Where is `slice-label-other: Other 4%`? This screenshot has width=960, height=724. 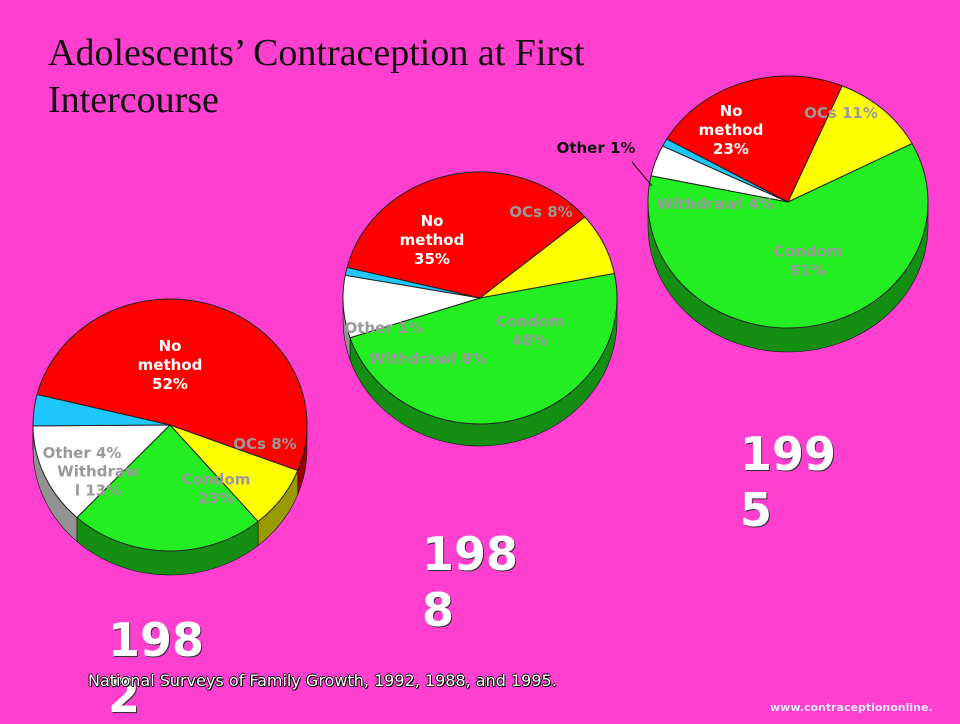
slice-label-other: Other 4% is located at coordinates (82, 453).